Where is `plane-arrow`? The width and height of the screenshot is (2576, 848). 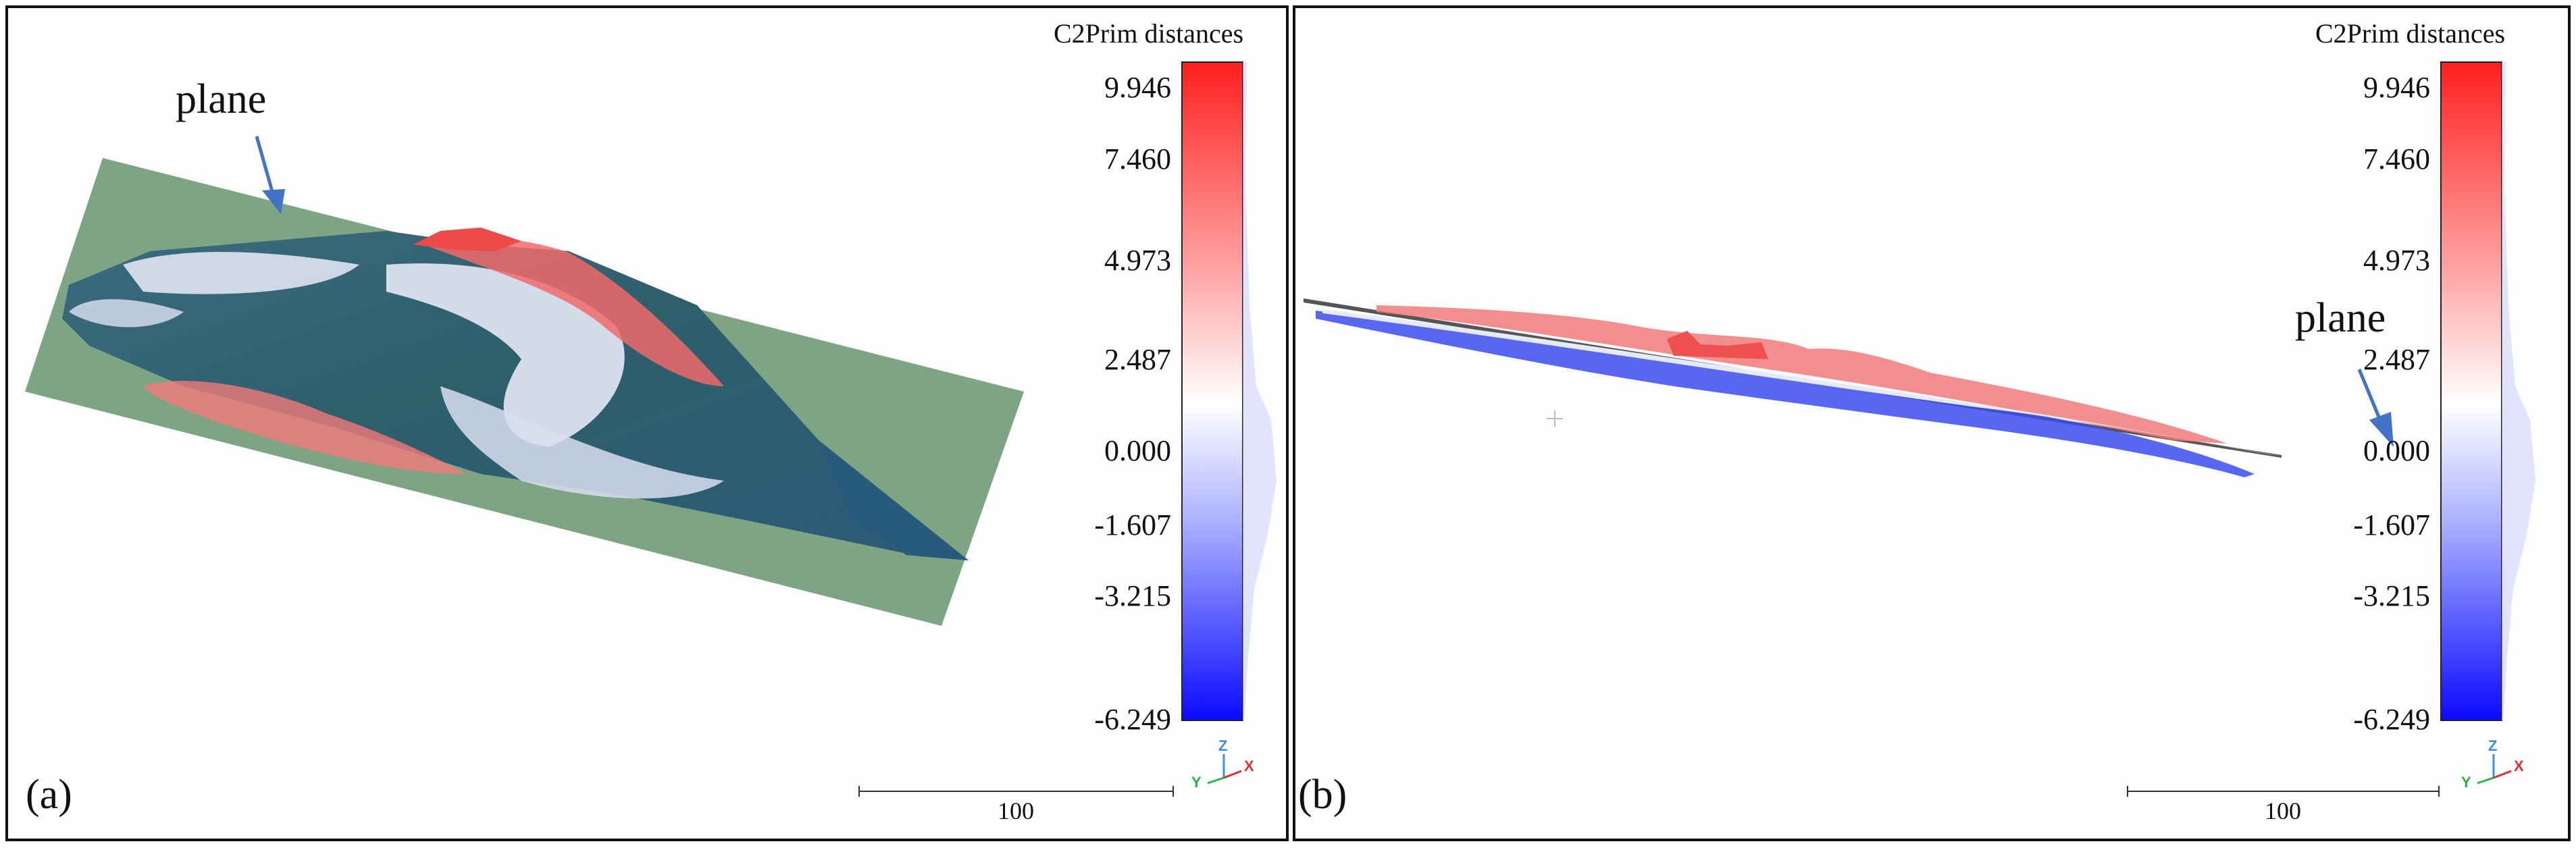
plane-arrow is located at coordinates (265, 167).